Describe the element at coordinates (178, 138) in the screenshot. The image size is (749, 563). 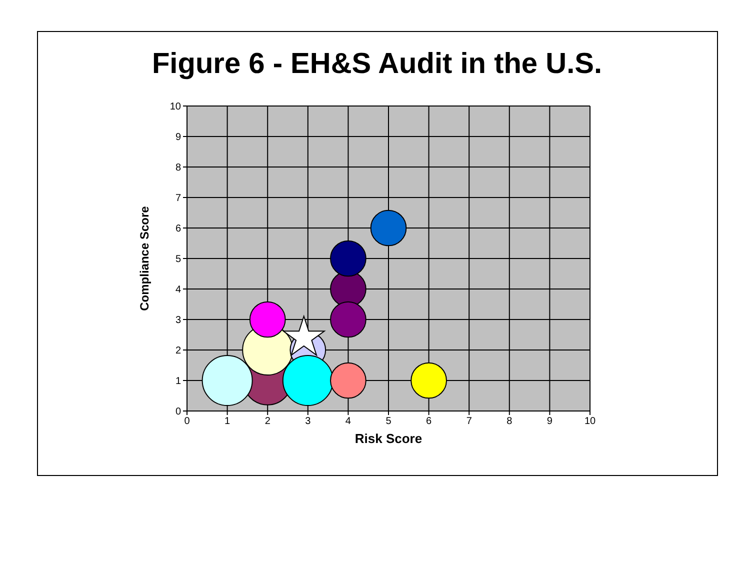
I see `y-tick-label: 9` at that location.